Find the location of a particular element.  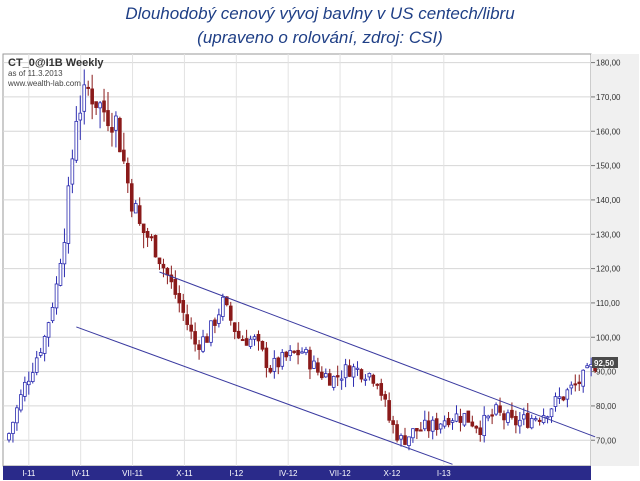

y-tick-label: 90,00 is located at coordinates (606, 372).